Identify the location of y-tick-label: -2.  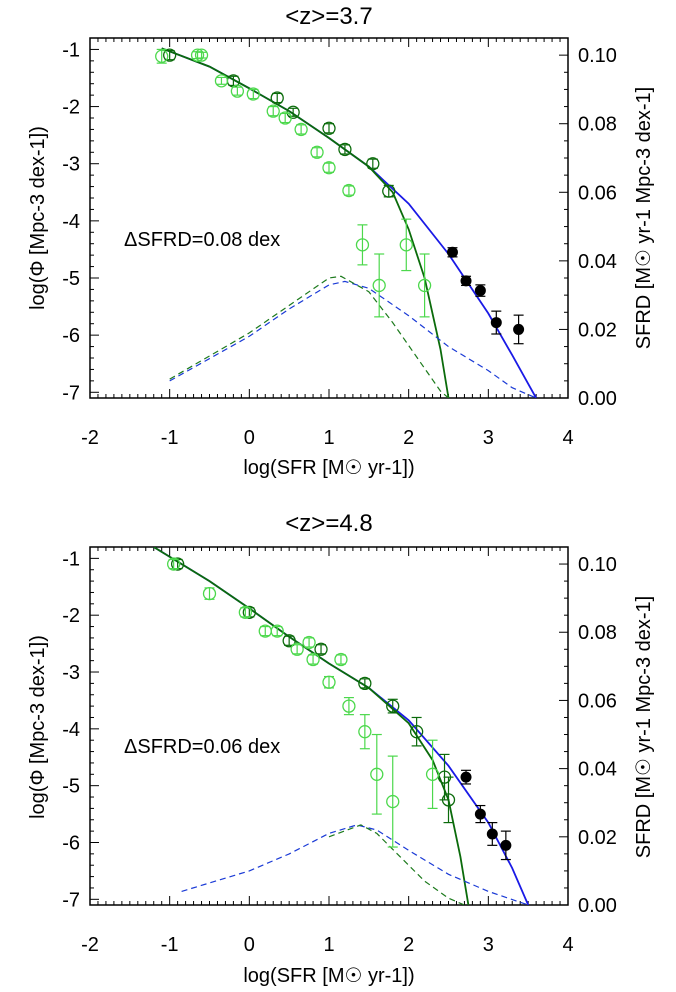
(71, 108).